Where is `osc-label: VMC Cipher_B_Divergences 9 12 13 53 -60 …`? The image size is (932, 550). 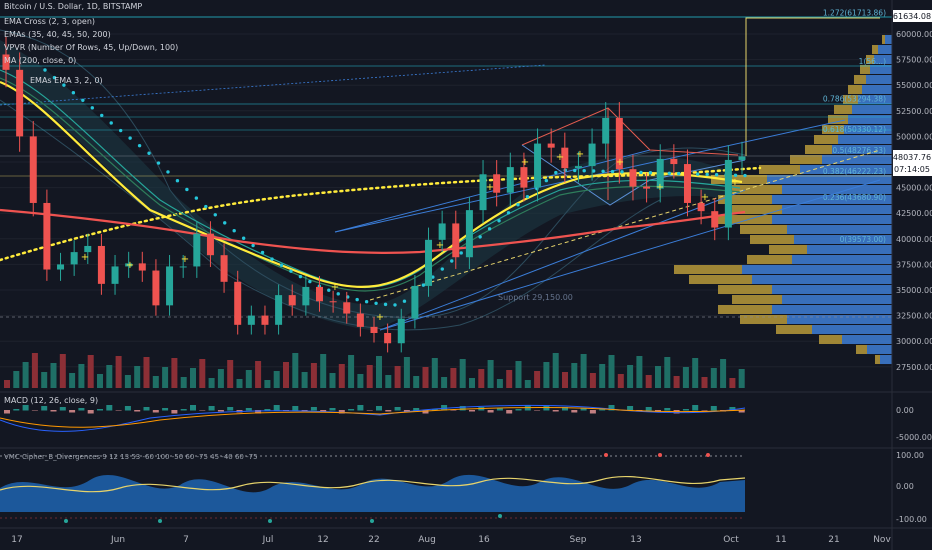 osc-label: VMC Cipher_B_Divergences 9 12 13 53 -60 … is located at coordinates (131, 457).